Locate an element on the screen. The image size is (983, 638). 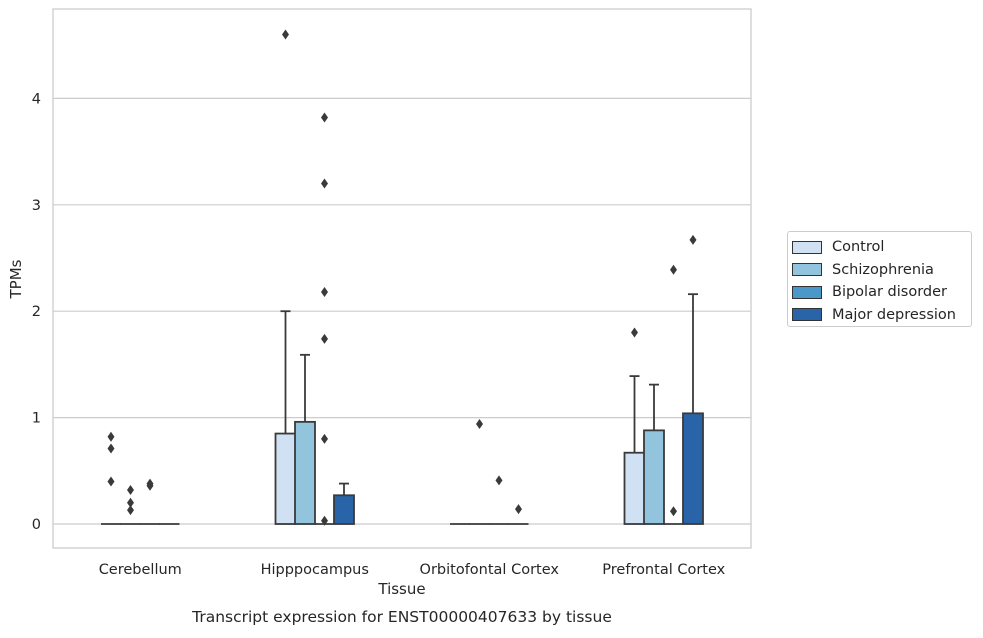
legend-item-control: Control is located at coordinates (881, 247).